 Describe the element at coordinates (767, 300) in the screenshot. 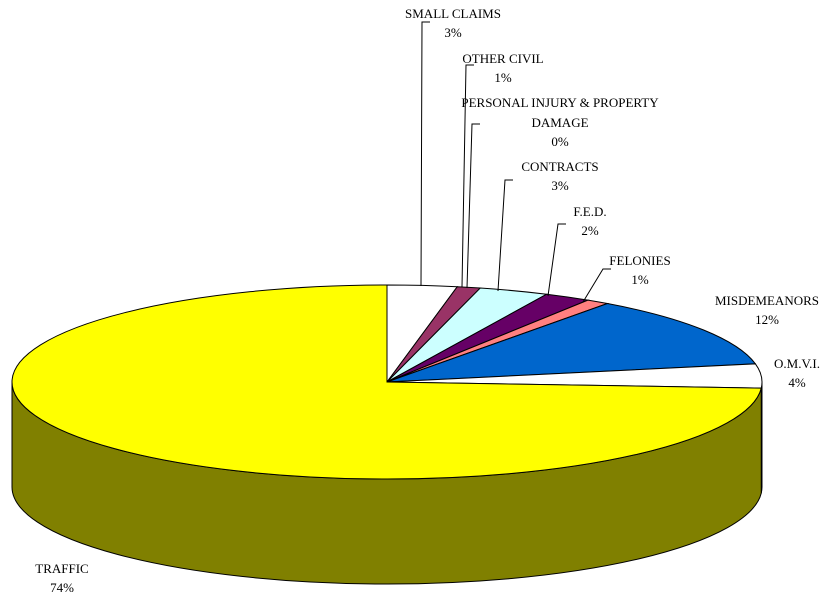

I see `slice-label: MISDEMEANORS` at that location.